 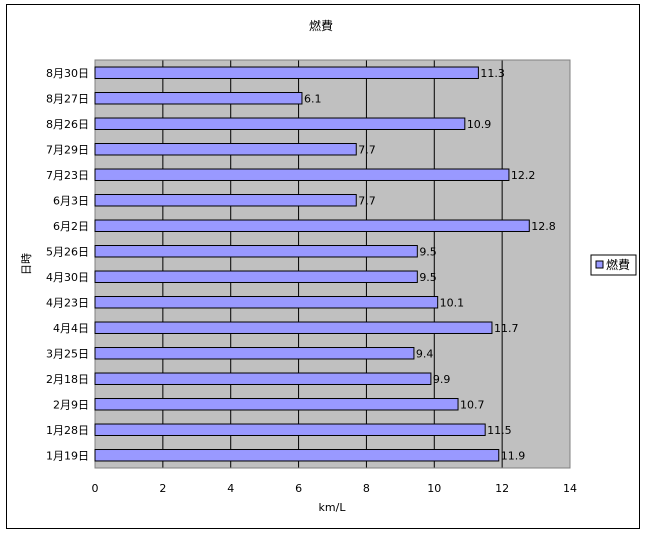 What do you see at coordinates (67, 277) in the screenshot?
I see `y-tick-label: 4月30日` at bounding box center [67, 277].